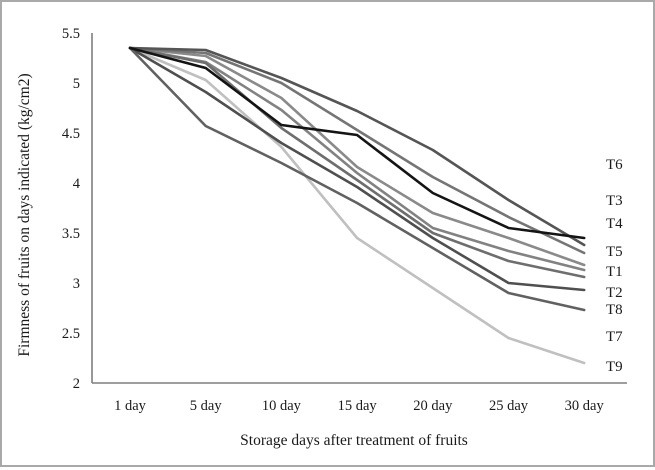 The height and width of the screenshot is (470, 655). I want to click on y-tick-label: 5.5, so click(71, 34).